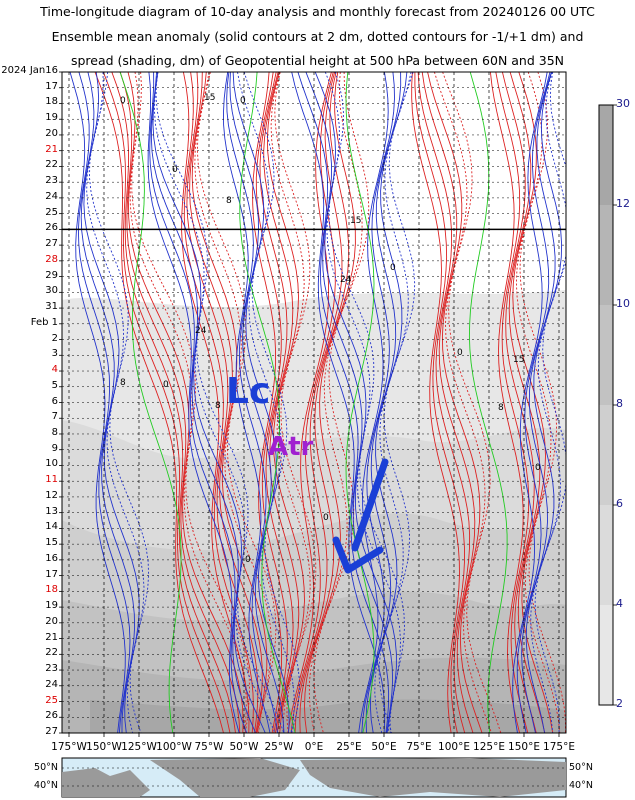 The image size is (635, 800). Describe the element at coordinates (150, 402) in the screenshot. I see `zero-anomaly-contour` at that location.